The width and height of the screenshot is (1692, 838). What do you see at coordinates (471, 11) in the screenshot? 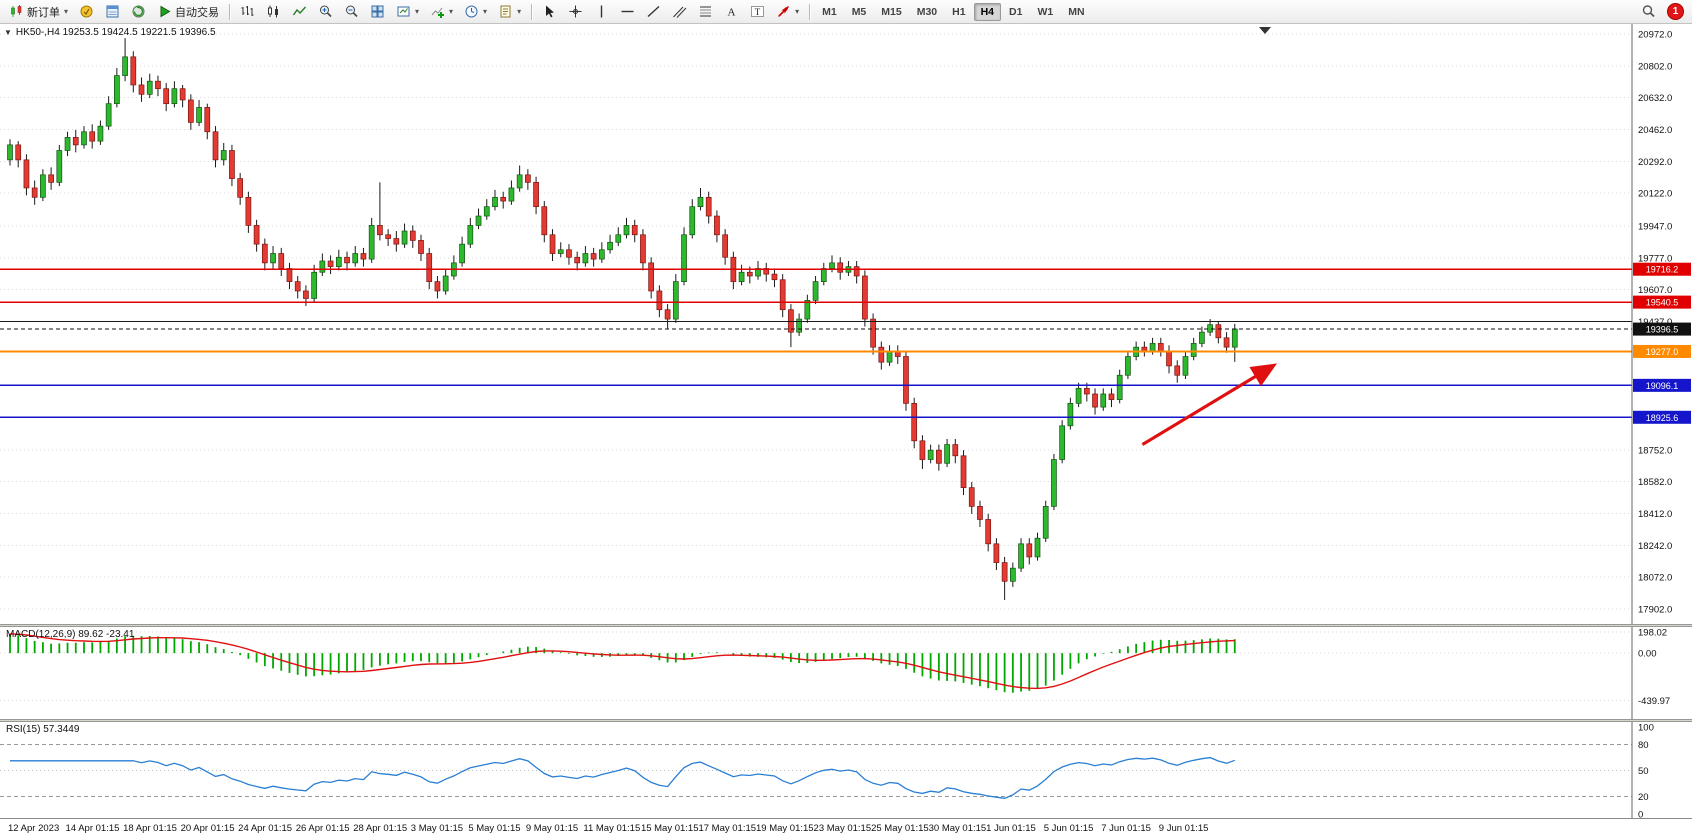
I see `periods-clock-icon` at bounding box center [471, 11].